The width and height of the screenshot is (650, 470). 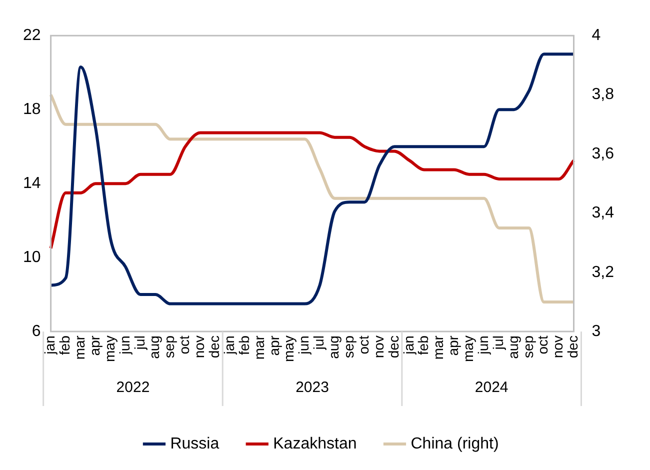 What do you see at coordinates (315, 443) in the screenshot?
I see `legend-label: Kazakhstan` at bounding box center [315, 443].